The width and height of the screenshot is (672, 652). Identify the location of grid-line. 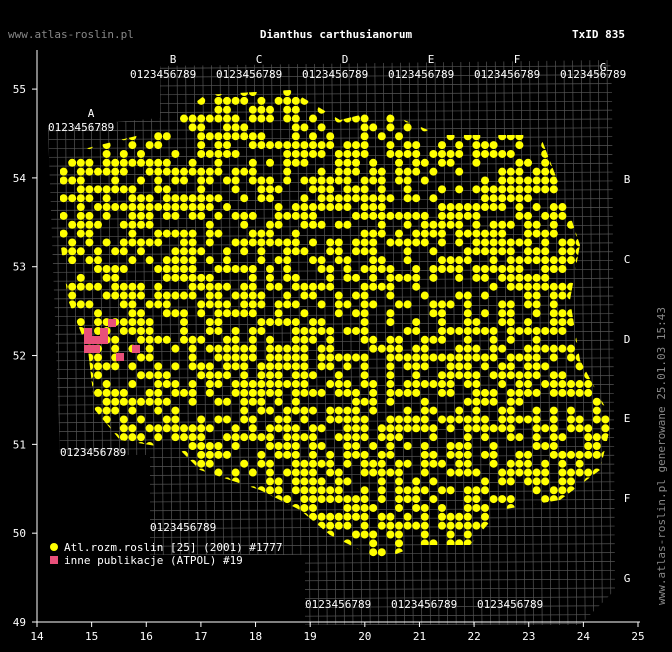
(331, 235).